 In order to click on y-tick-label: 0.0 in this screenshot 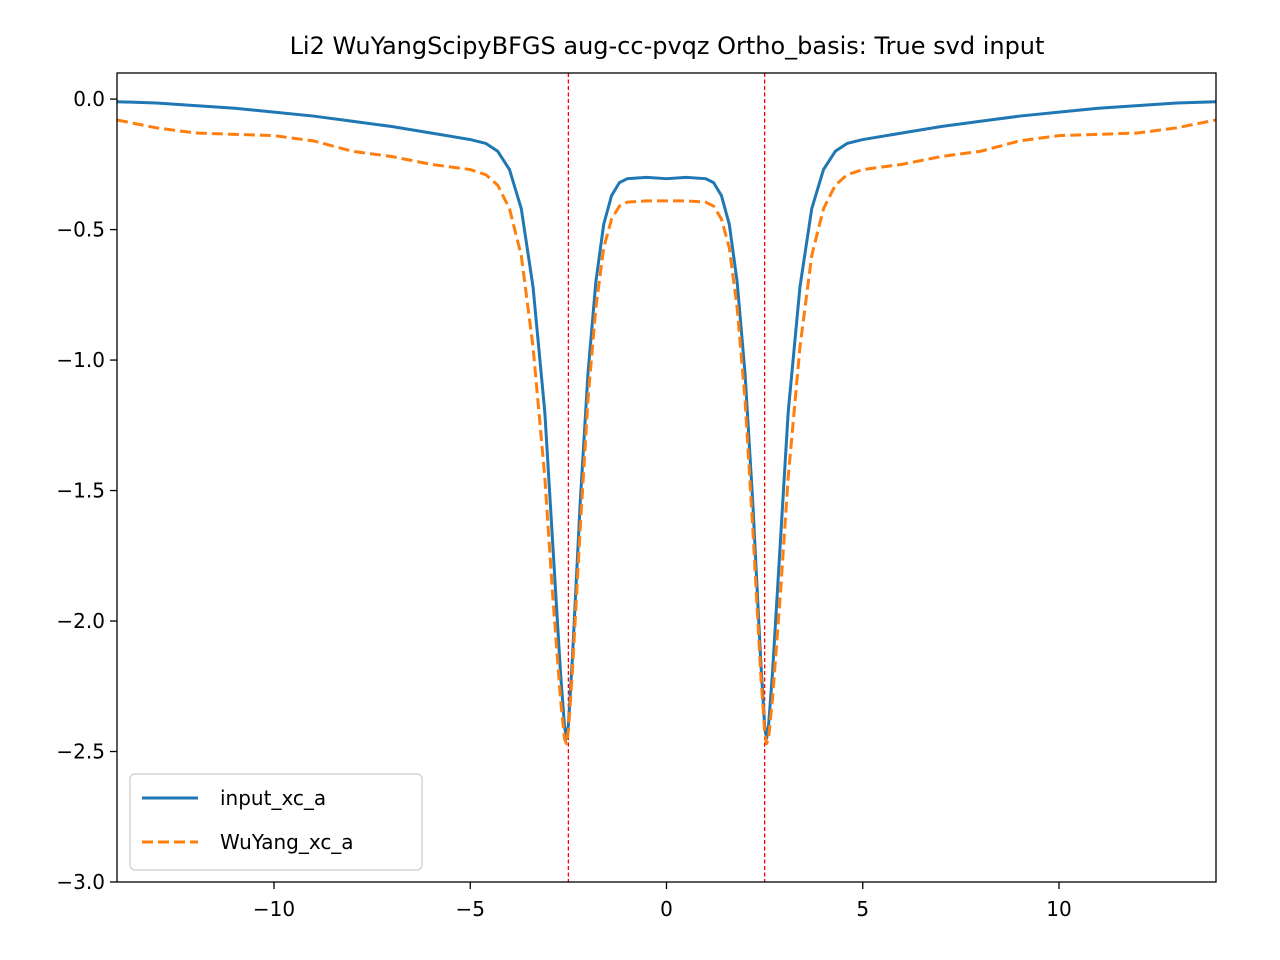, I will do `click(89, 99)`.